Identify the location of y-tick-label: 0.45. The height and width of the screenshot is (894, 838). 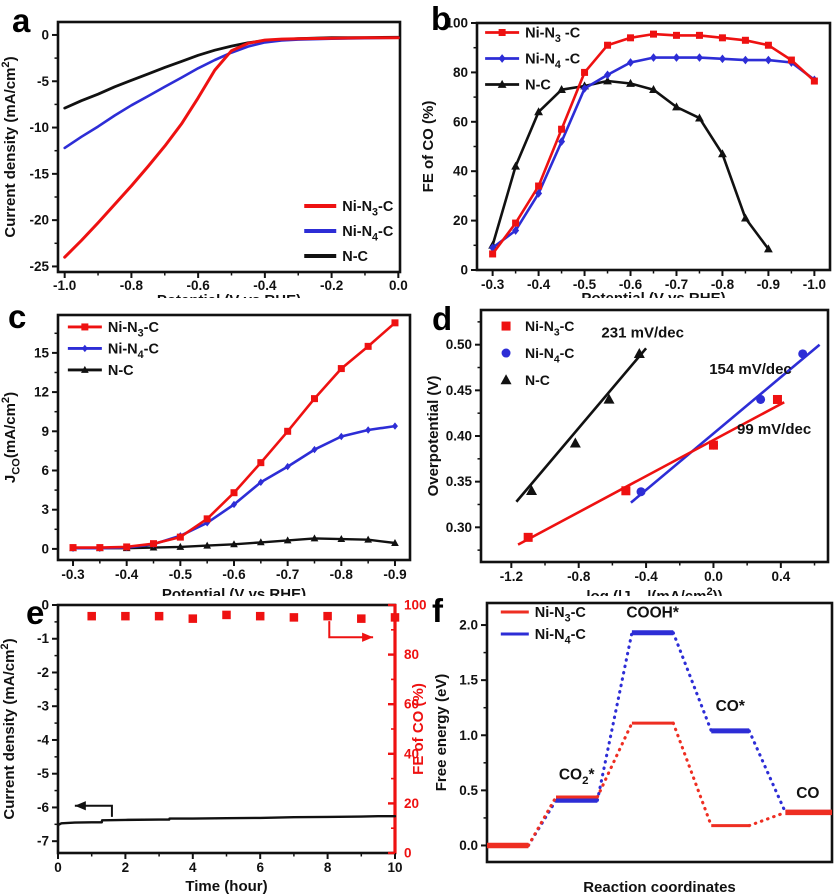
(459, 390).